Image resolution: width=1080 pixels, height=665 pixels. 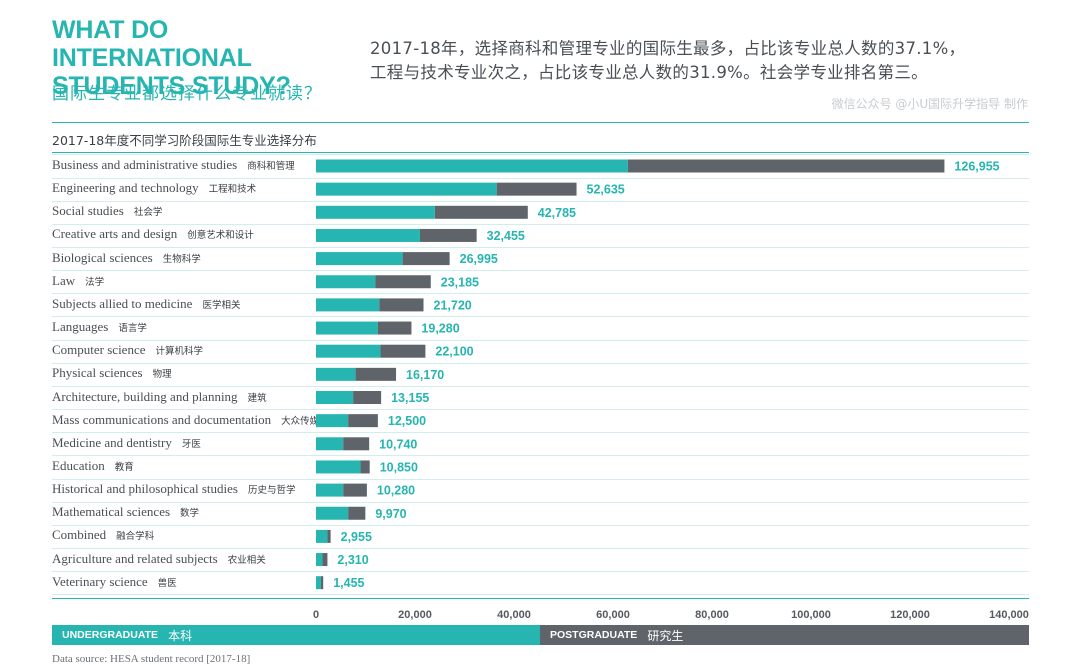 I want to click on data-label: 2,310, so click(x=352, y=560).